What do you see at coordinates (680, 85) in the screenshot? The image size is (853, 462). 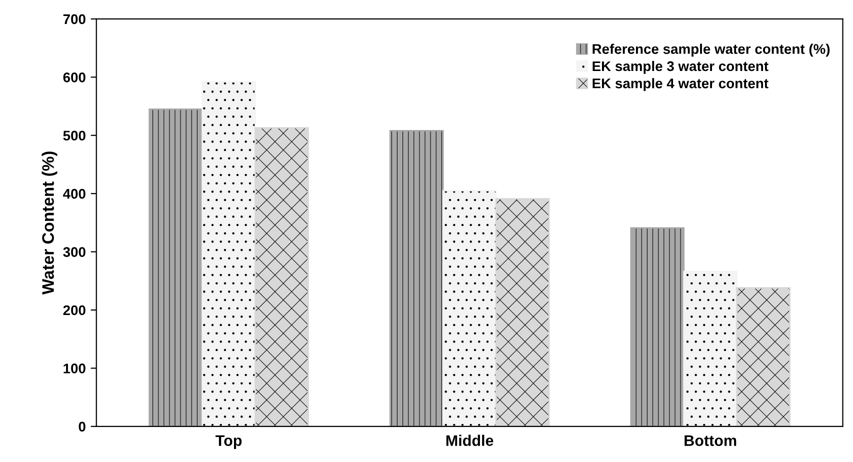 I see `legend-label: EK sample 4 water content` at bounding box center [680, 85].